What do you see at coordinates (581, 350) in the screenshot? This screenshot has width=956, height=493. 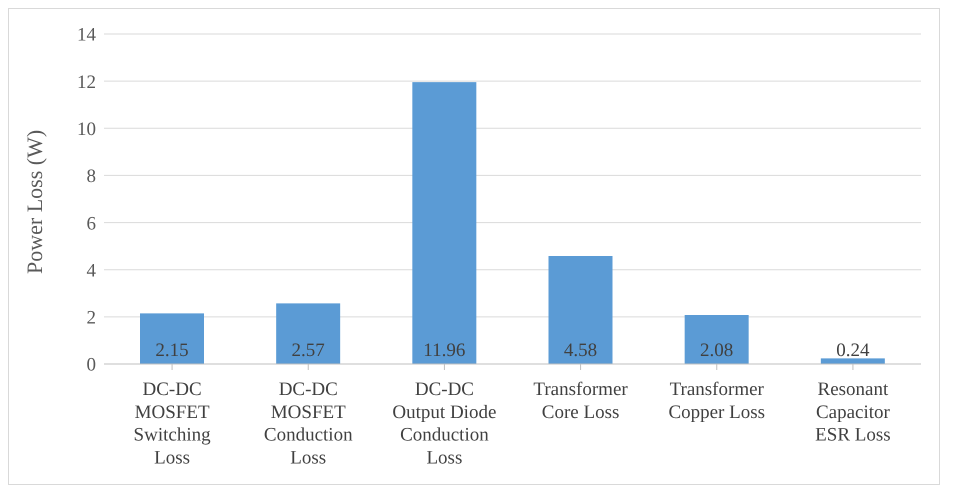 I see `data-label: 4.58` at bounding box center [581, 350].